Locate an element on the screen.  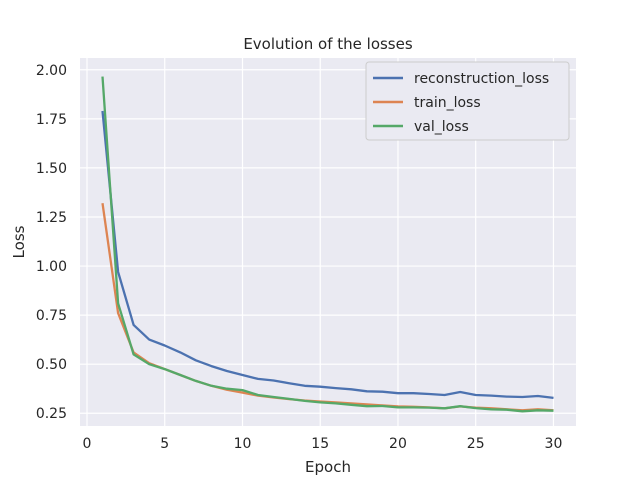
legend-label-val-loss: val_loss is located at coordinates (441, 127).